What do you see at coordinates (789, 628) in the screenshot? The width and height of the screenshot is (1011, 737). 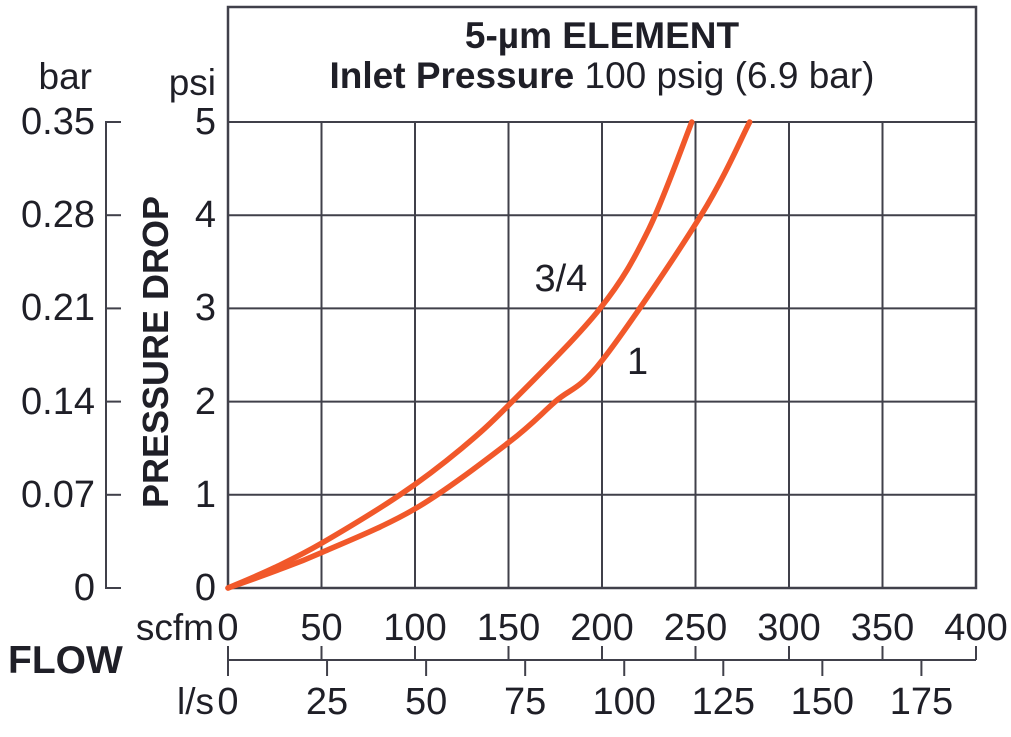 I see `scfm-tick-label-300: 300` at bounding box center [789, 628].